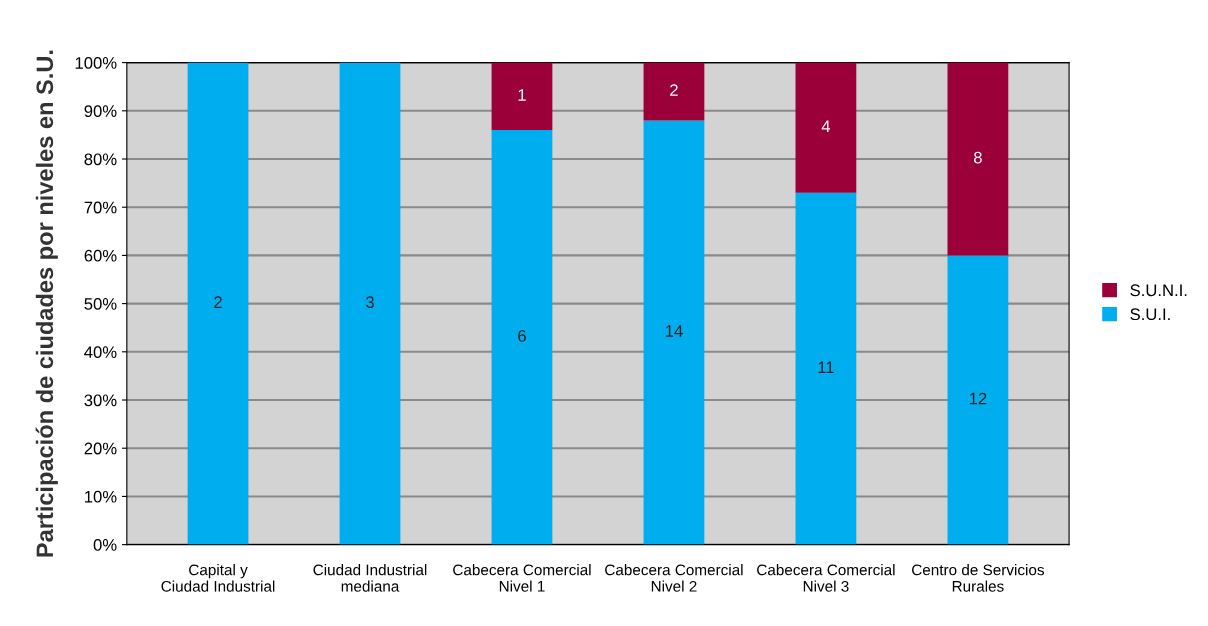 The height and width of the screenshot is (626, 1208). What do you see at coordinates (46, 303) in the screenshot?
I see `y-axis-title: Participación de ciudades por niveles en S.U.` at bounding box center [46, 303].